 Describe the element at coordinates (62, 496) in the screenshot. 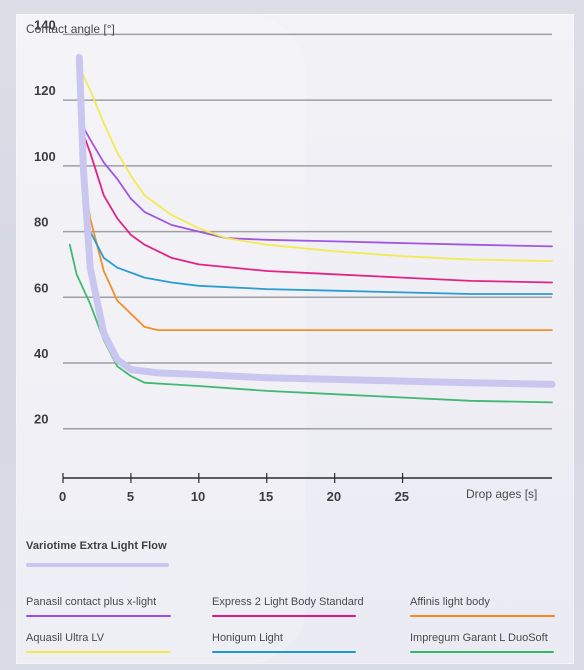

I see `x-tick-label: 0` at that location.